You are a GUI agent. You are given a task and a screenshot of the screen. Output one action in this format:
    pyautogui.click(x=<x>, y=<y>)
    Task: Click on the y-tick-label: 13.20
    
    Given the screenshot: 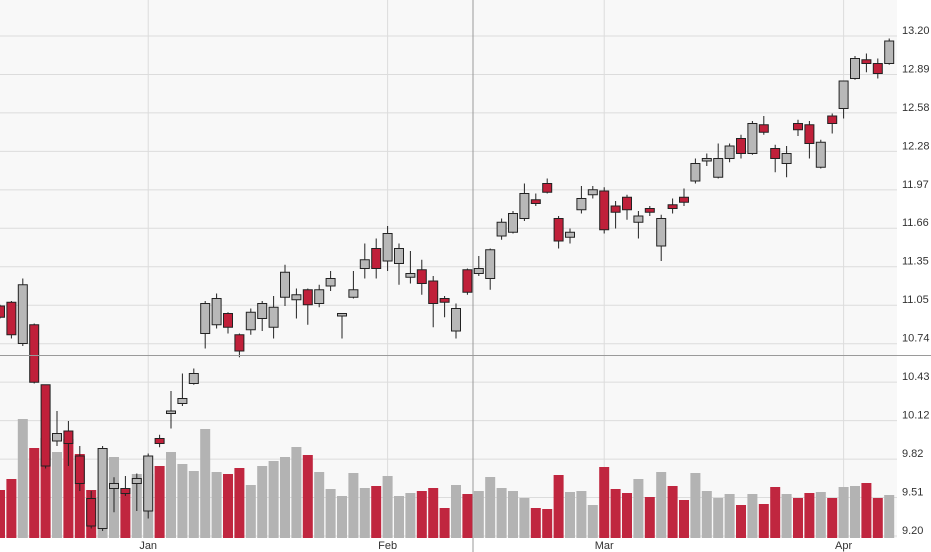 What is the action you would take?
    pyautogui.click(x=916, y=31)
    